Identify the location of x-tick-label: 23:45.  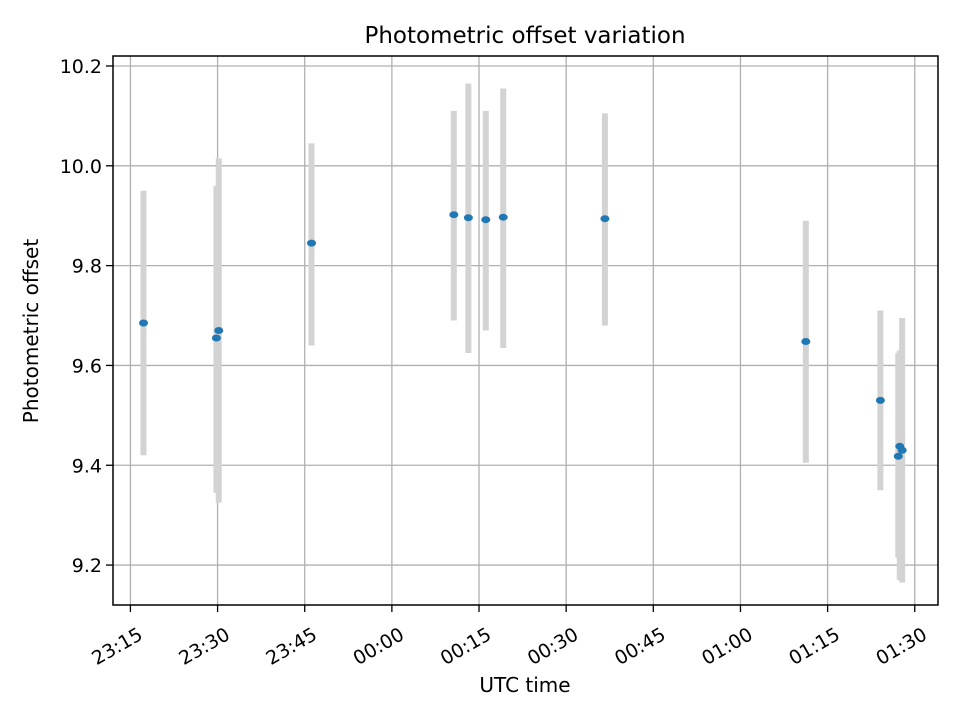
(291, 646).